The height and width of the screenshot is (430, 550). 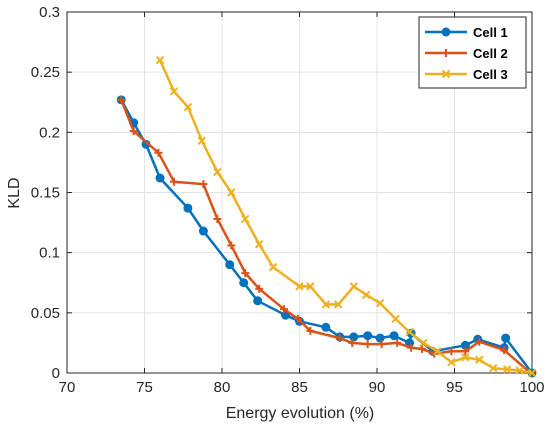 What do you see at coordinates (45, 72) in the screenshot?
I see `y-tick-label: 0.25` at bounding box center [45, 72].